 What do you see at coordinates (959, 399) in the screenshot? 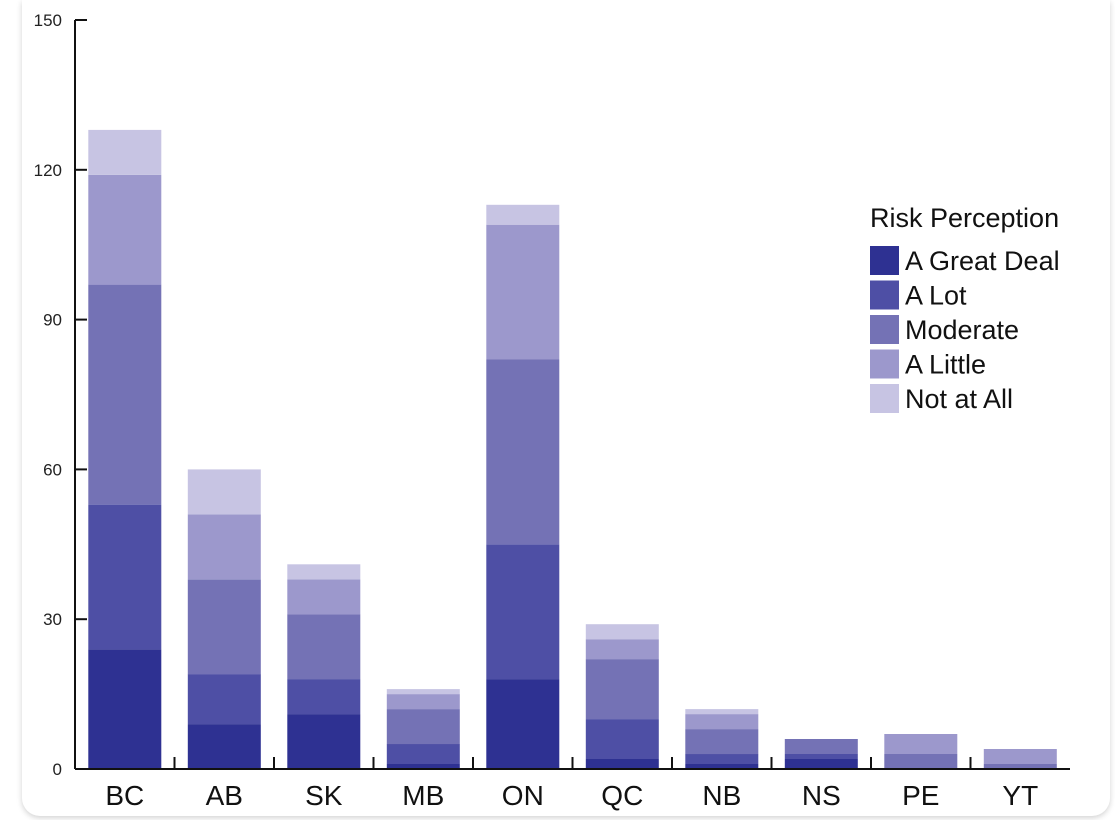
I see `legend-label: Not at All` at bounding box center [959, 399].